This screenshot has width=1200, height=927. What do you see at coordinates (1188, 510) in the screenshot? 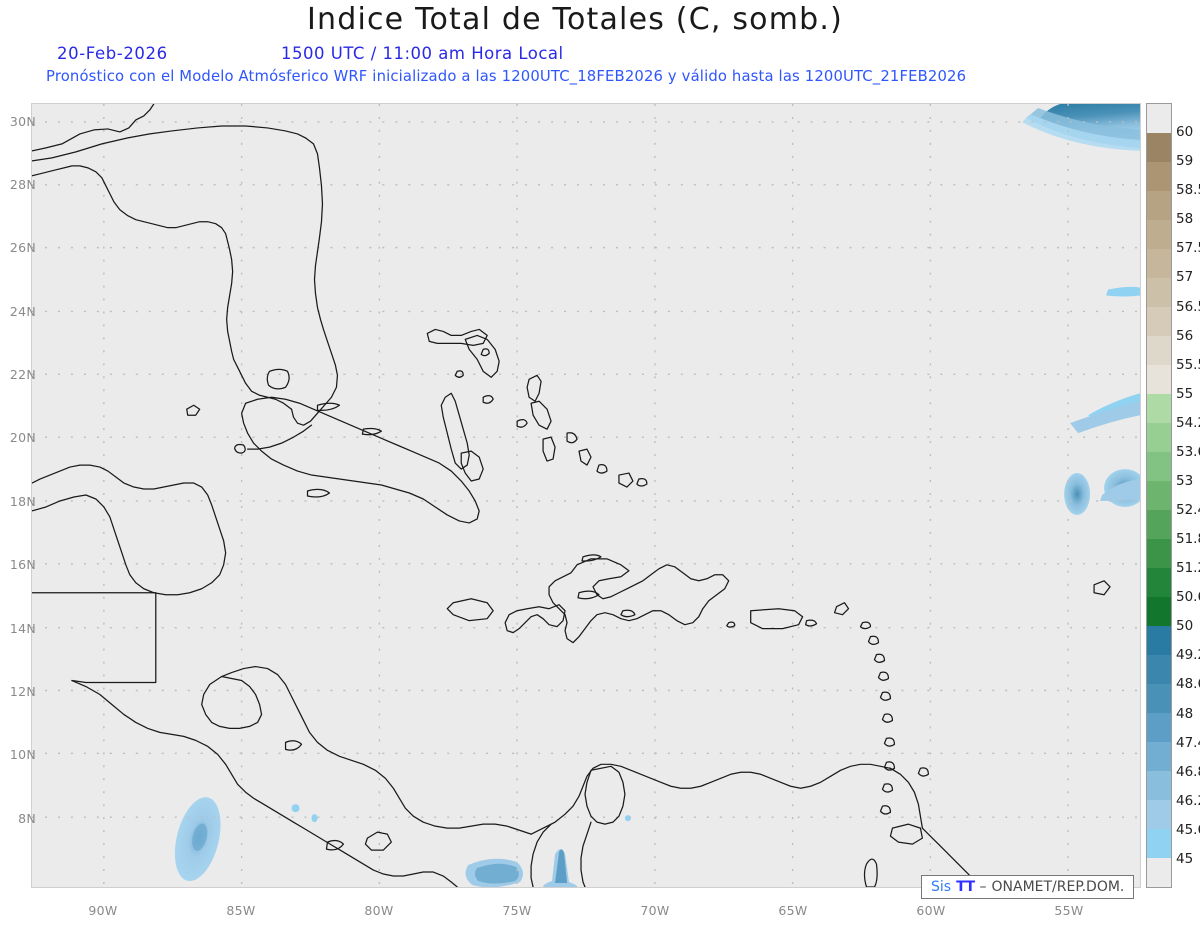
I see `colorbar-tick-52-4: 52.4` at bounding box center [1188, 510].